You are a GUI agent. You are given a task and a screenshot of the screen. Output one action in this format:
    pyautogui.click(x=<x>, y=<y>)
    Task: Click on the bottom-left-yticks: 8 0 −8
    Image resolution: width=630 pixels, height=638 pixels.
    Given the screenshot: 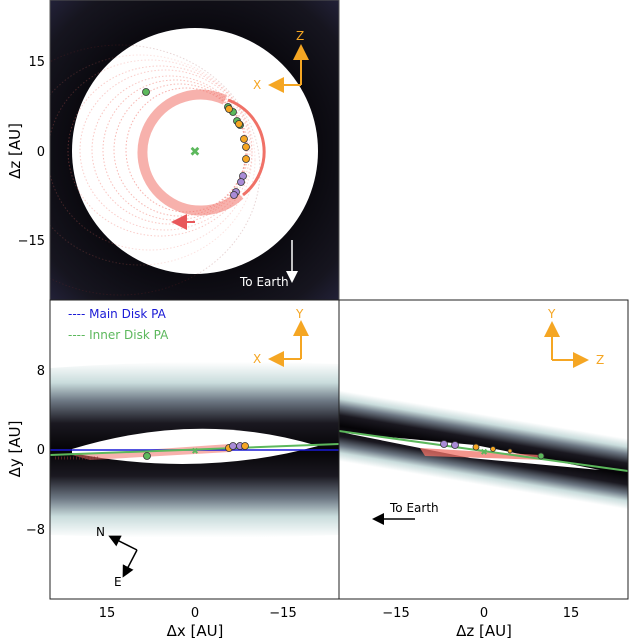 What is the action you would take?
    pyautogui.click(x=35, y=451)
    